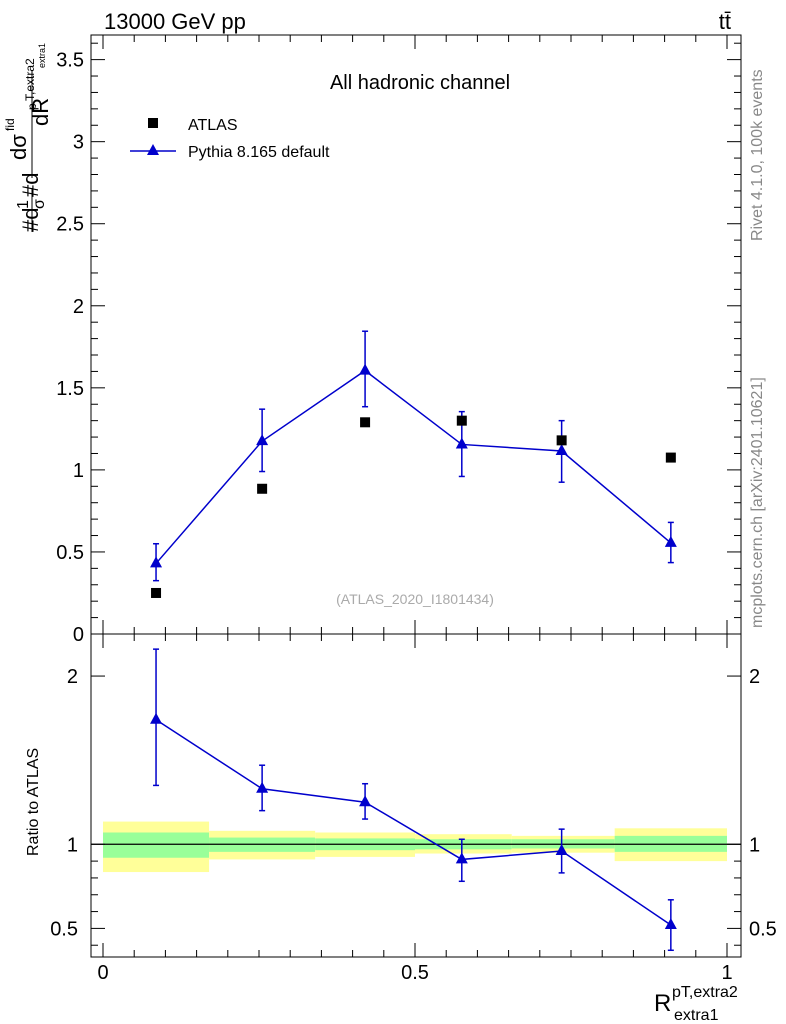  What do you see at coordinates (696, 1015) in the screenshot?
I see `xlabel-subscript: extra1` at bounding box center [696, 1015].